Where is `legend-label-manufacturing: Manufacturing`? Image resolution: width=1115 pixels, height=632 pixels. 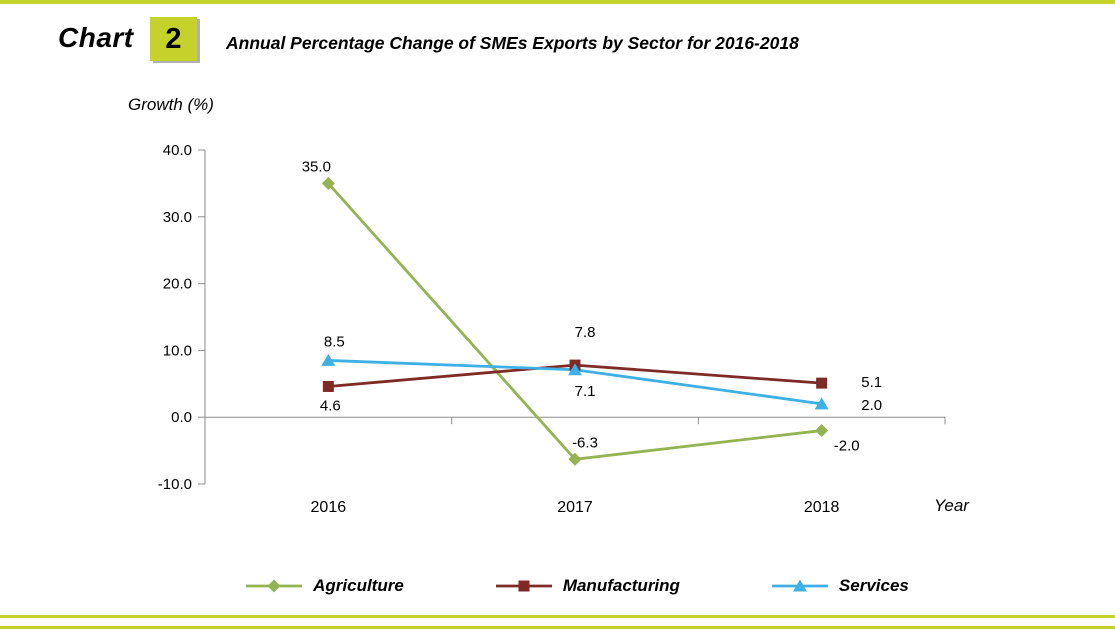
legend-label-manufacturing: Manufacturing is located at coordinates (621, 585).